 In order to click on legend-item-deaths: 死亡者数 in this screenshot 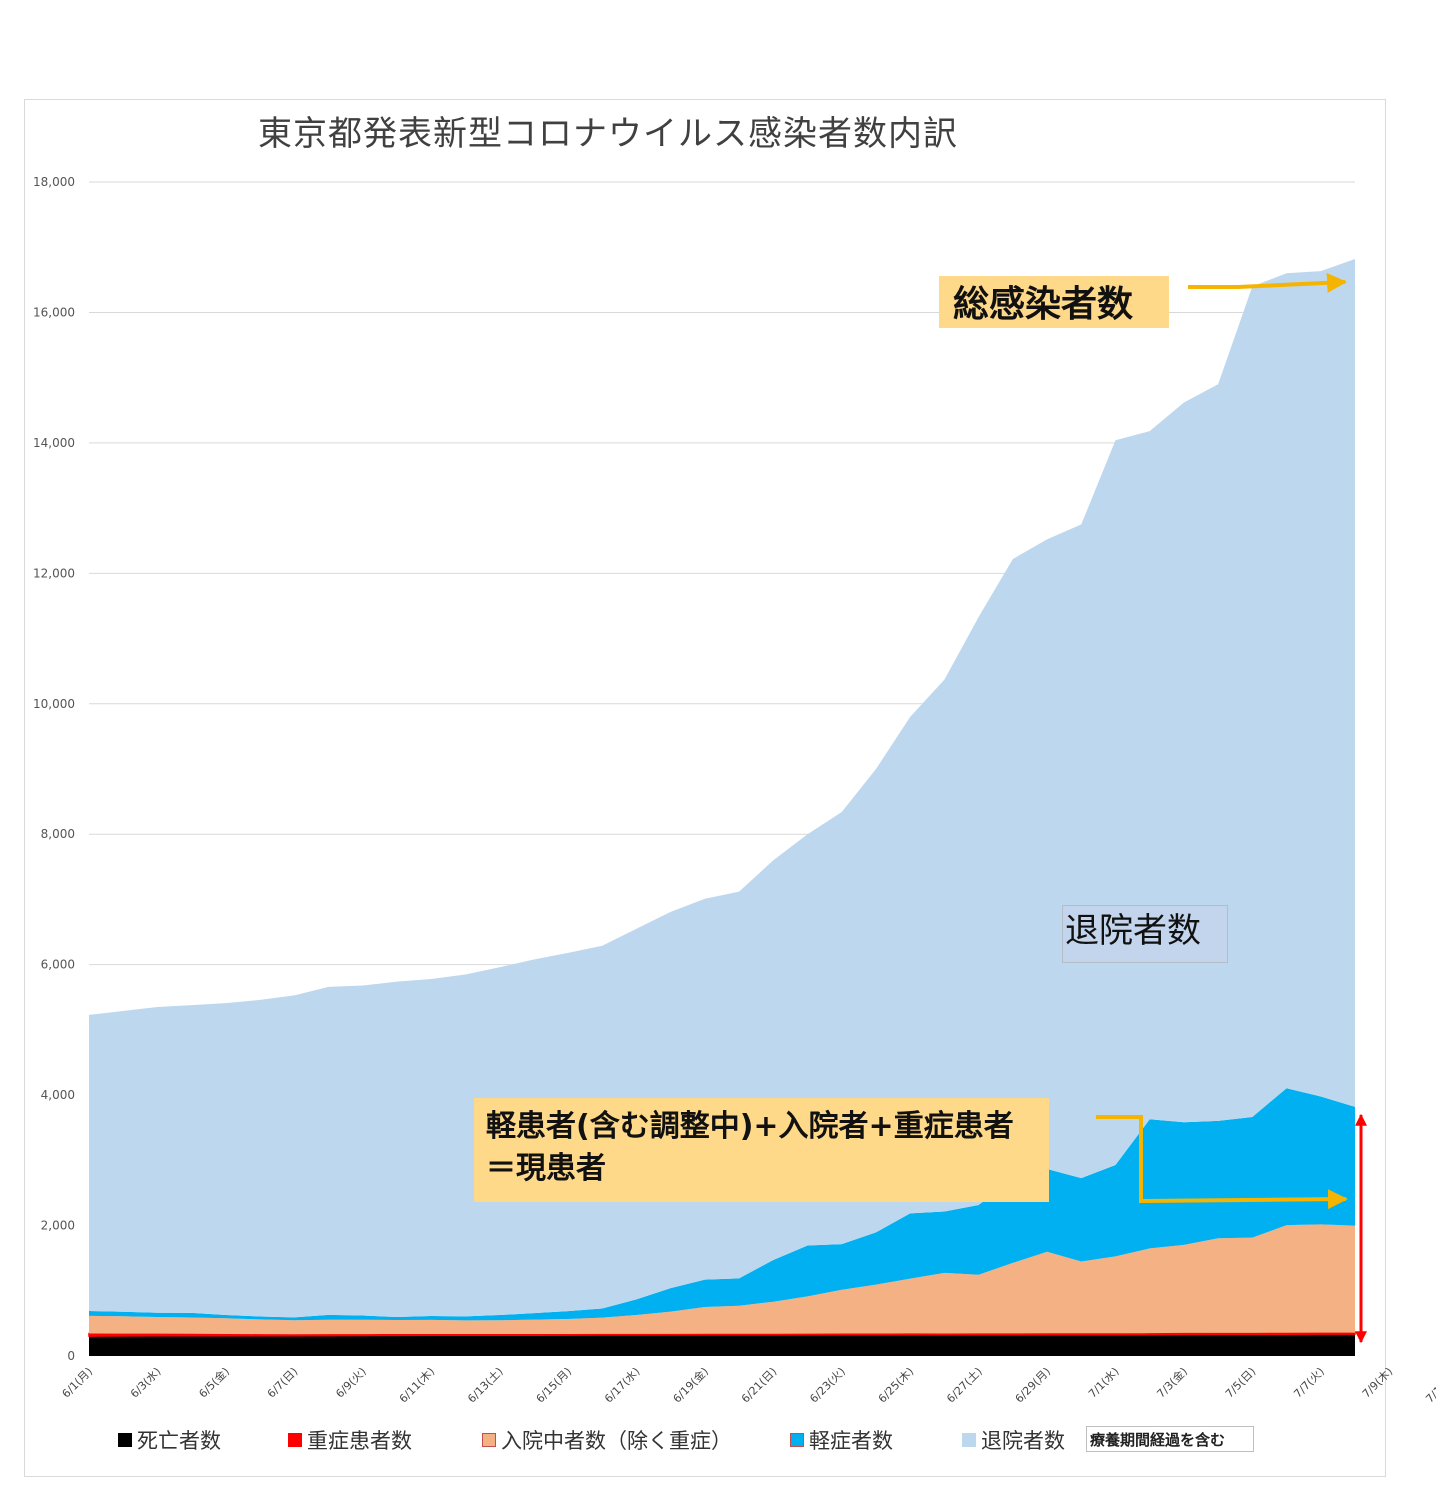, I will do `click(169, 1440)`.